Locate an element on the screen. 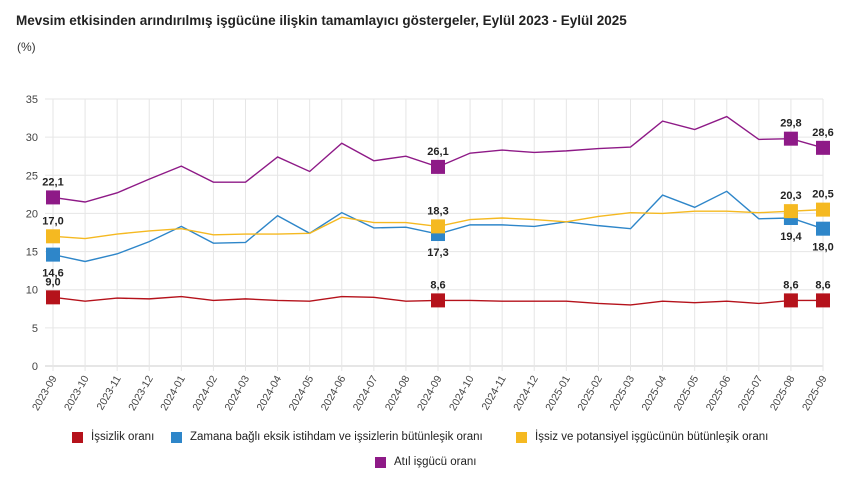  legend-item-issizlik: İşsizlik oranı is located at coordinates (113, 437).